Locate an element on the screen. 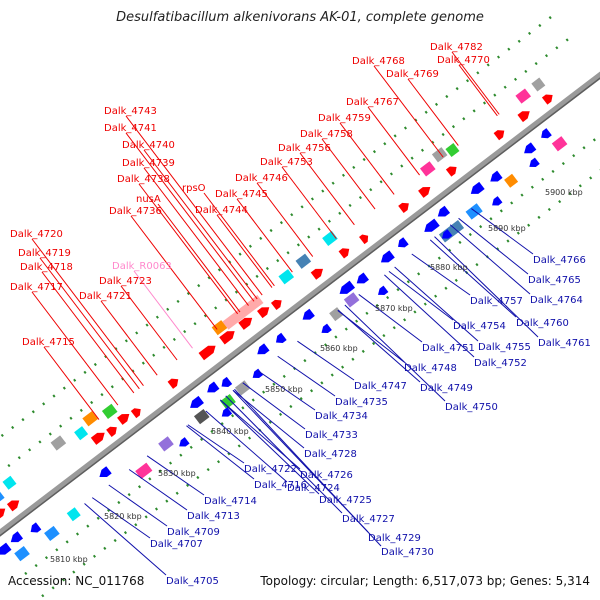  reverse-gene-label: Dalk_4734 is located at coordinates (341, 416).